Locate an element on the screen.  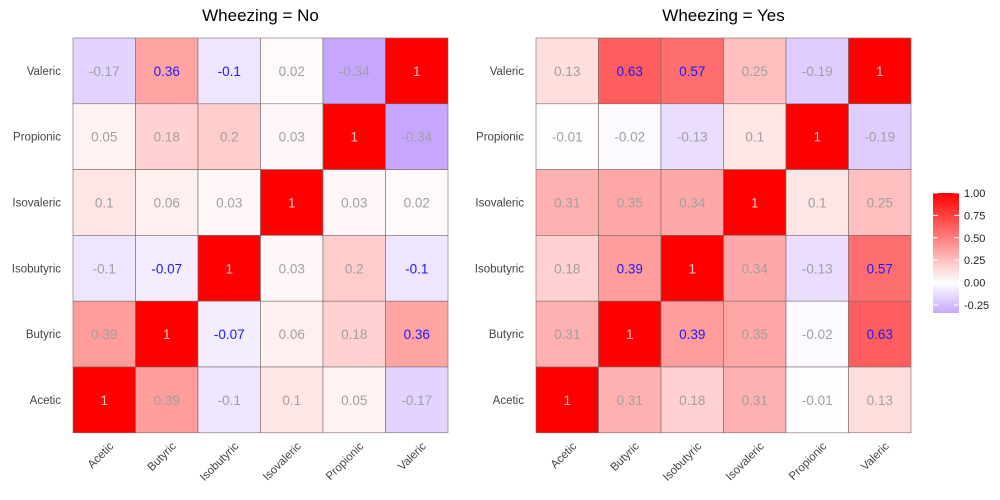
cell-value-label: -0.13 is located at coordinates (692, 137).